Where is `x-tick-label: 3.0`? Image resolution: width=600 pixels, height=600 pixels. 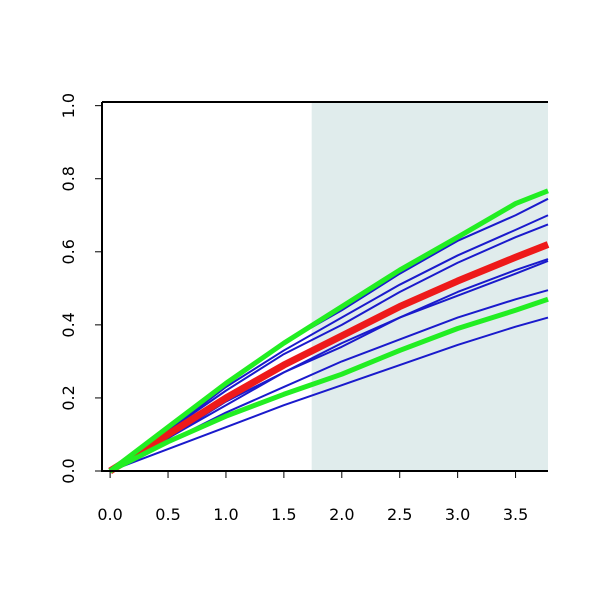 x-tick-label: 3.0 is located at coordinates (457, 514).